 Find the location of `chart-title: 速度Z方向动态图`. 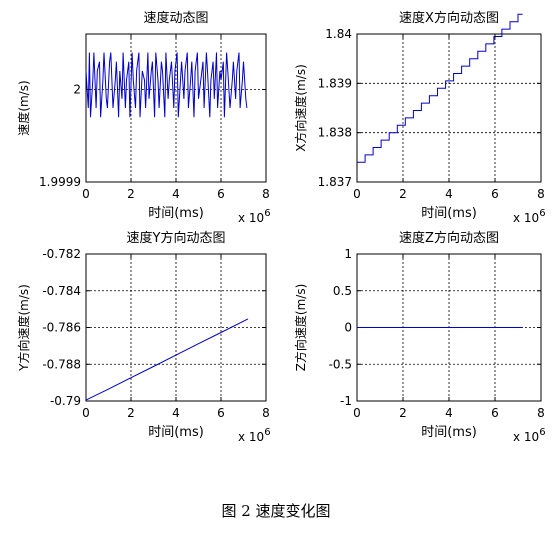

chart-title: 速度Z方向动态图 is located at coordinates (449, 238).